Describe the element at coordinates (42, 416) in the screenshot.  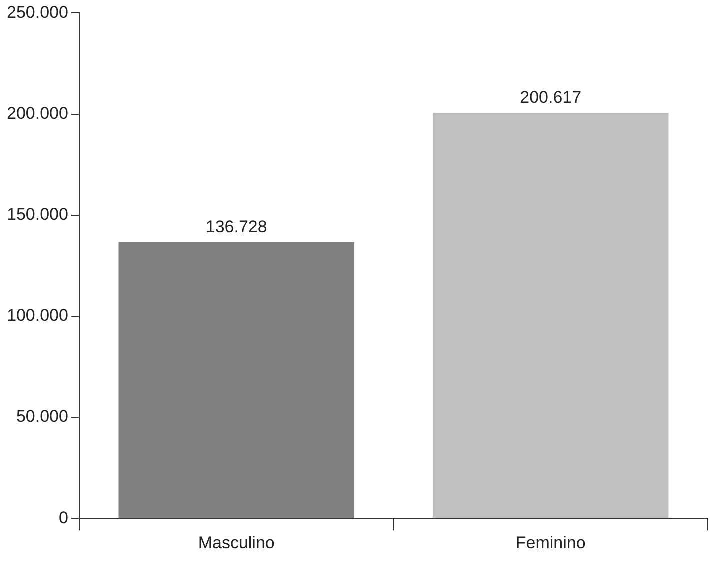
I see `y-tick-label: 50.000` at that location.